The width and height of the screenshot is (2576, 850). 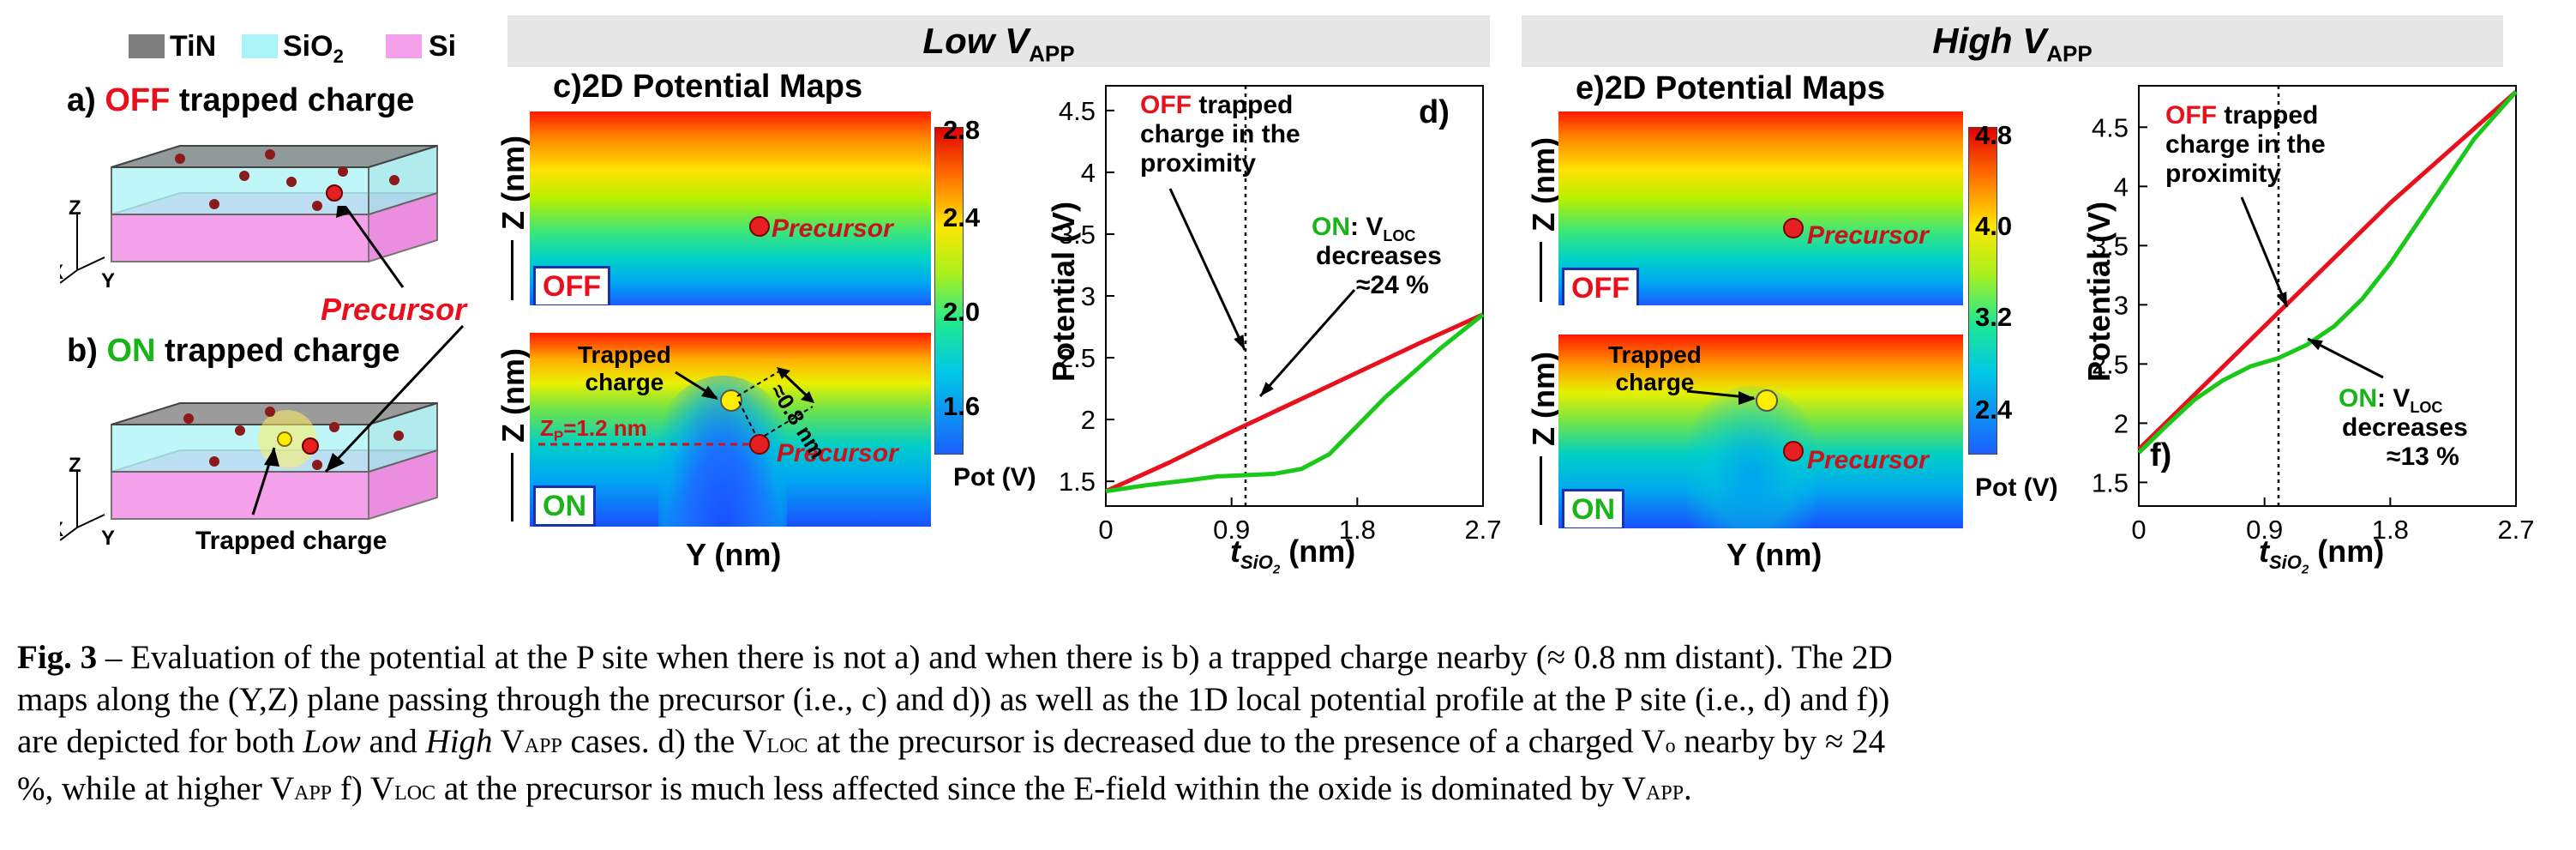 What do you see at coordinates (731, 400) in the screenshot?
I see `trapped-dot-c` at bounding box center [731, 400].